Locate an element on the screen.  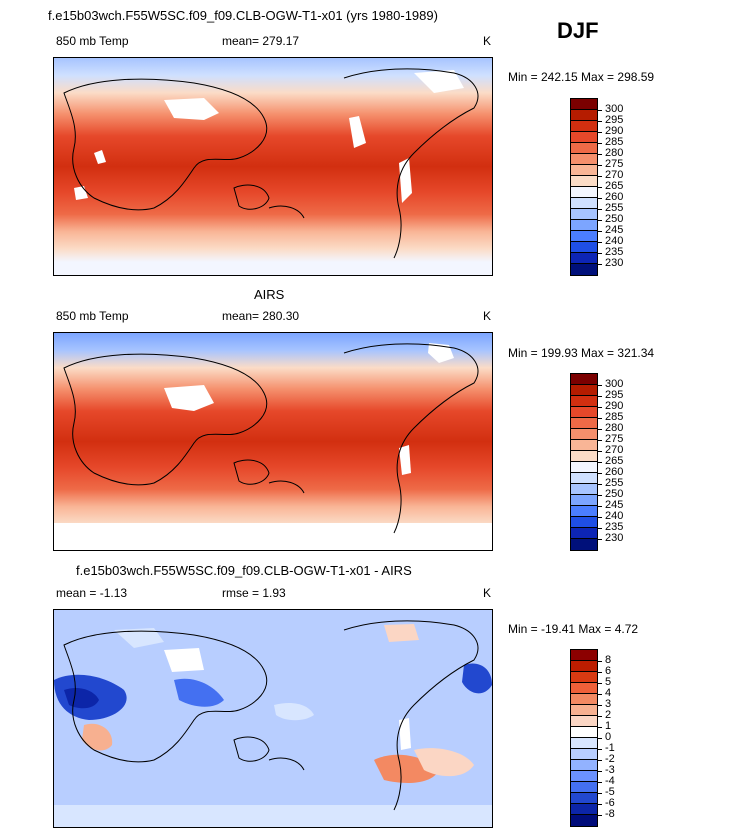
cbar2-tick: 265 is located at coordinates (610, 461).